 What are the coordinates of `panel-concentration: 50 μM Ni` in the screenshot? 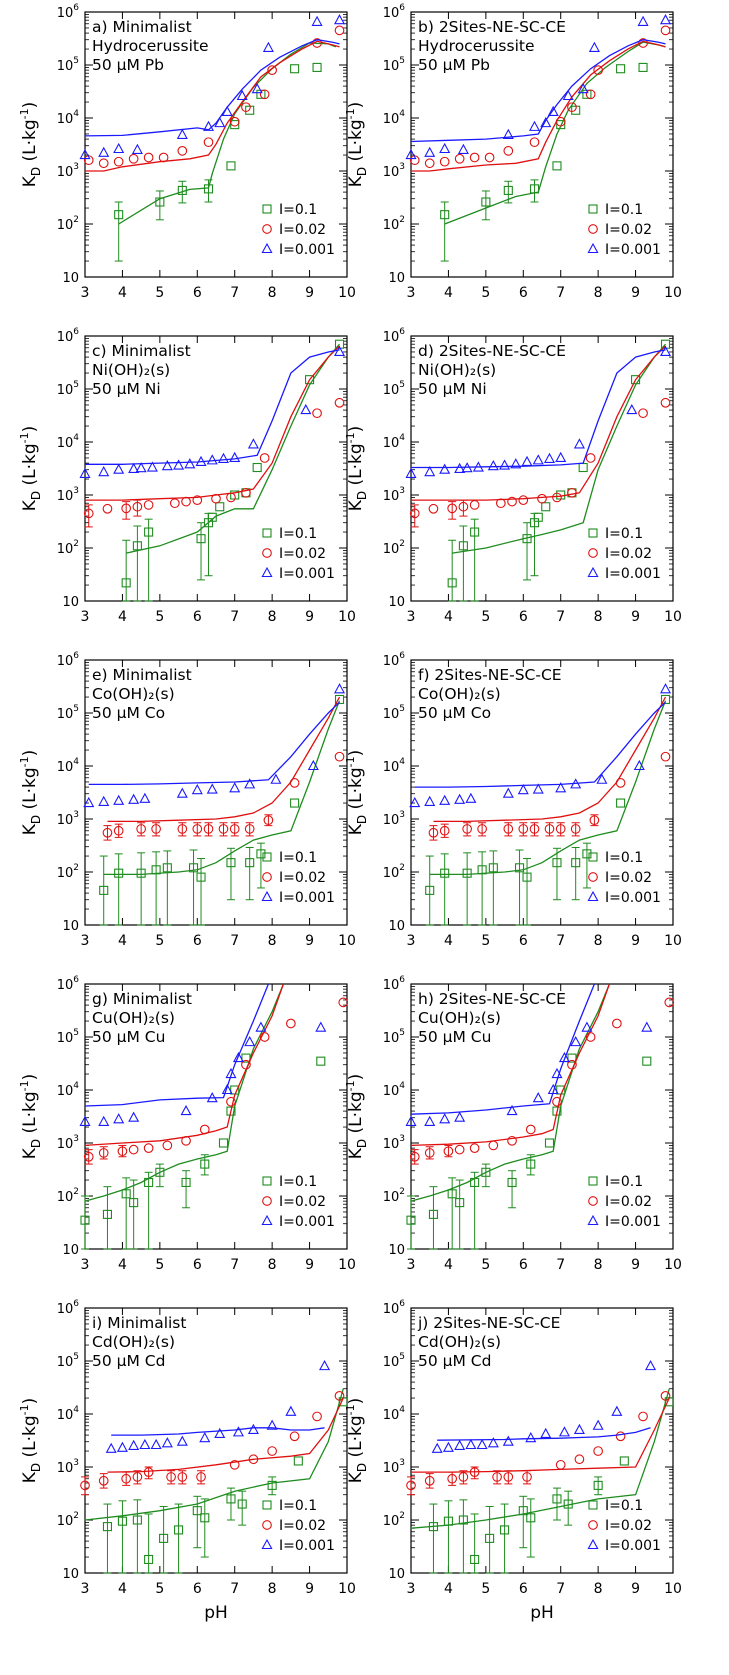 It's located at (452, 389).